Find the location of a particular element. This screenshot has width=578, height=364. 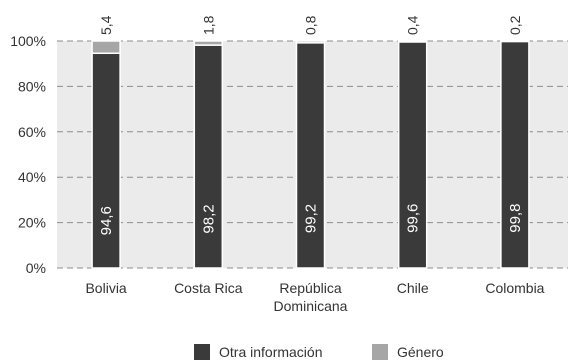

bar-value-label: 94,6 is located at coordinates (106, 220).